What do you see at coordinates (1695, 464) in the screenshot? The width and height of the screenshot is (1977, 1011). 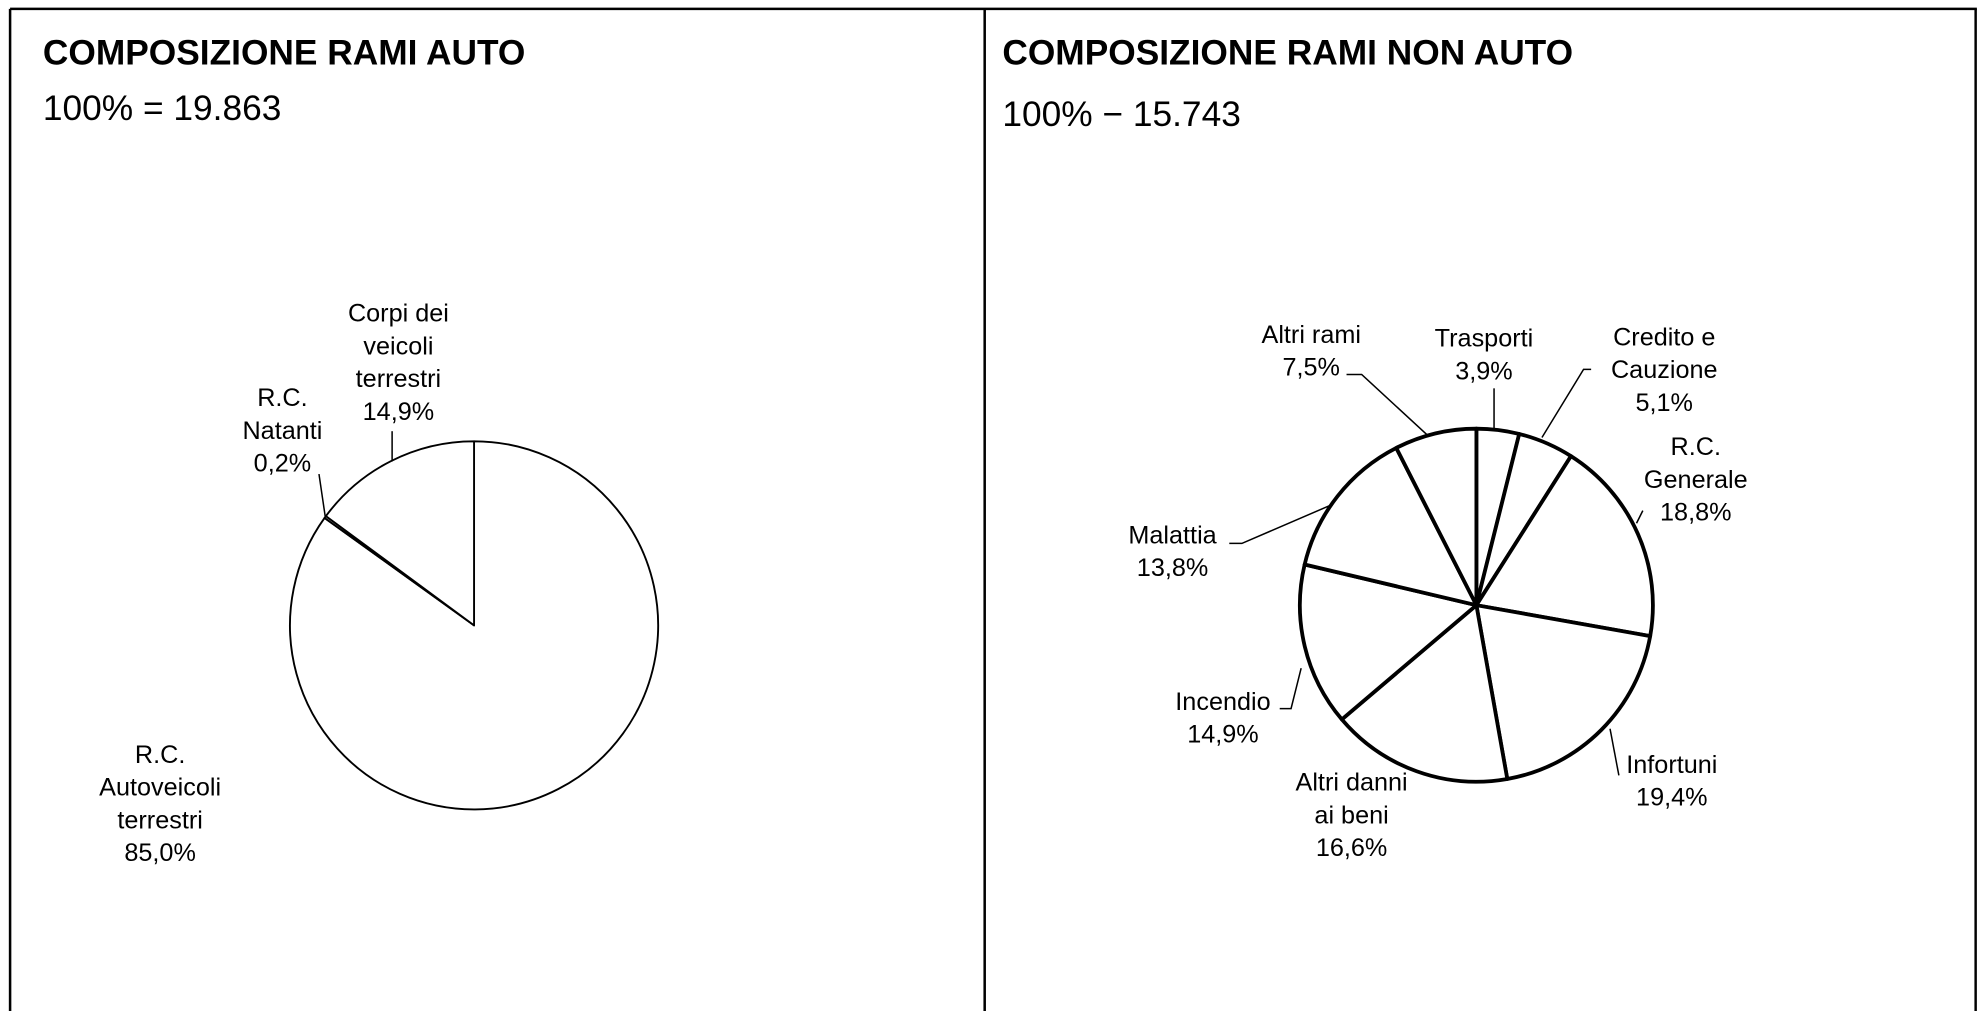 I see `category-label: R.C. Generale` at bounding box center [1695, 464].